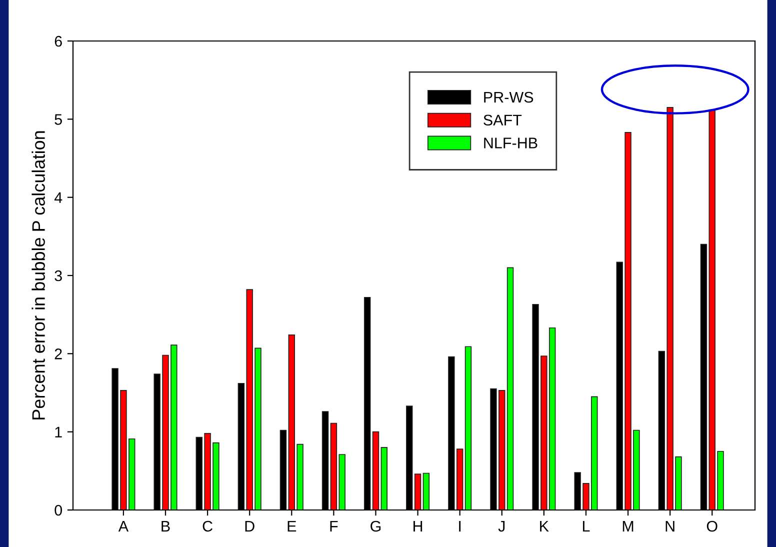 The width and height of the screenshot is (776, 547). What do you see at coordinates (501, 526) in the screenshot?
I see `x-tick-label: J` at bounding box center [501, 526].